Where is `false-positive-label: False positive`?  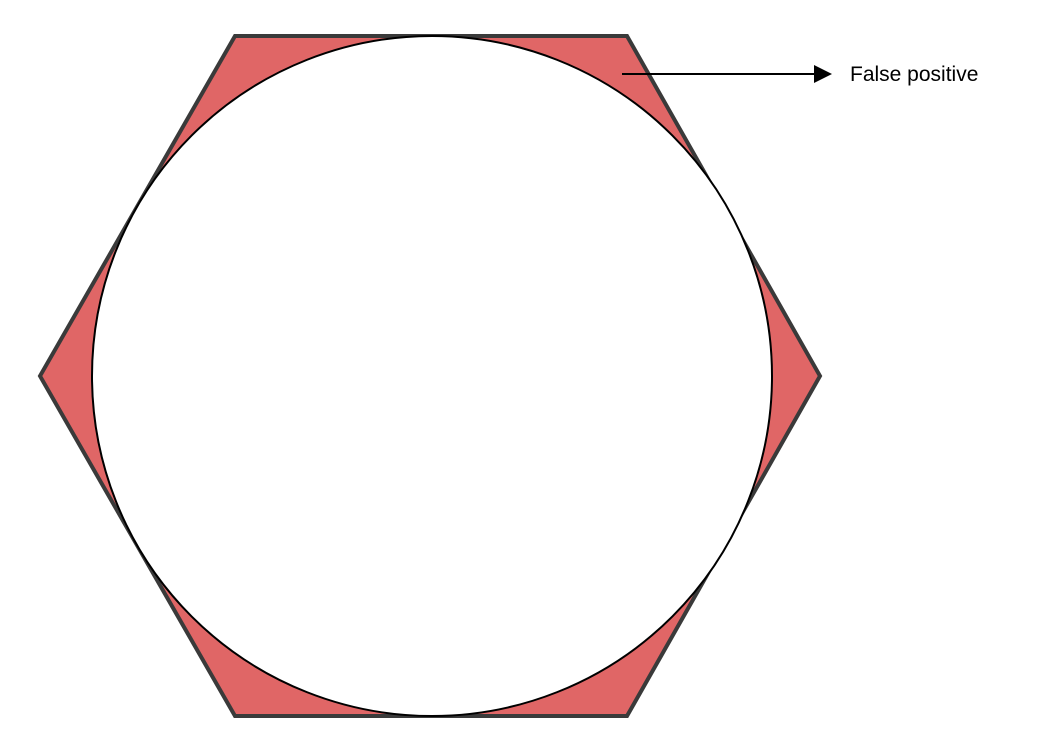
false-positive-label: False positive is located at coordinates (914, 74).